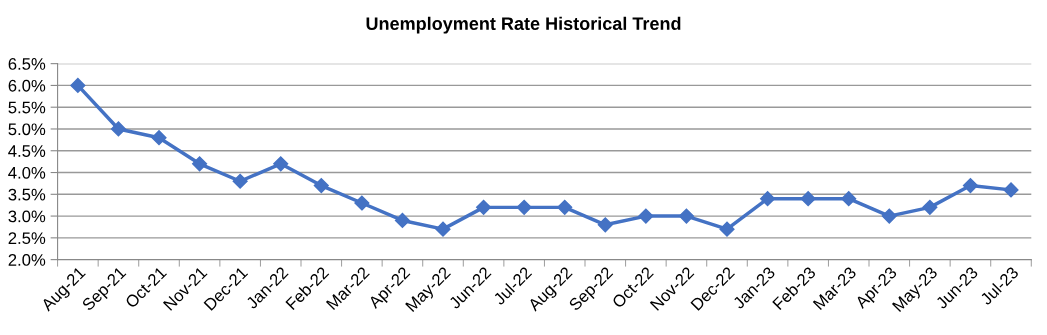  Describe the element at coordinates (27, 64) in the screenshot. I see `y-tick-label: 6.5%` at that location.